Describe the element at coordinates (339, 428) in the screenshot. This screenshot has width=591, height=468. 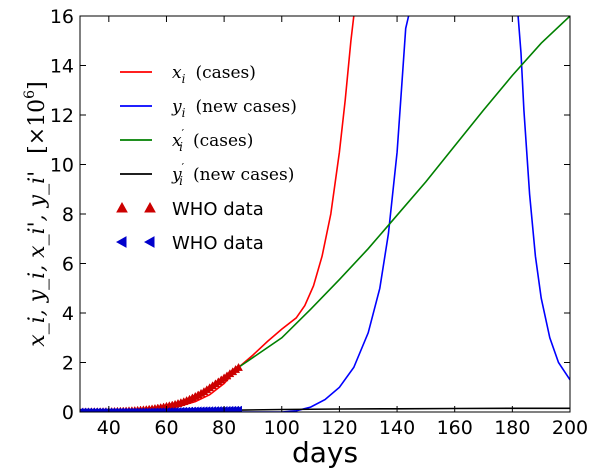
I see `x-tick-label: 120` at that location.